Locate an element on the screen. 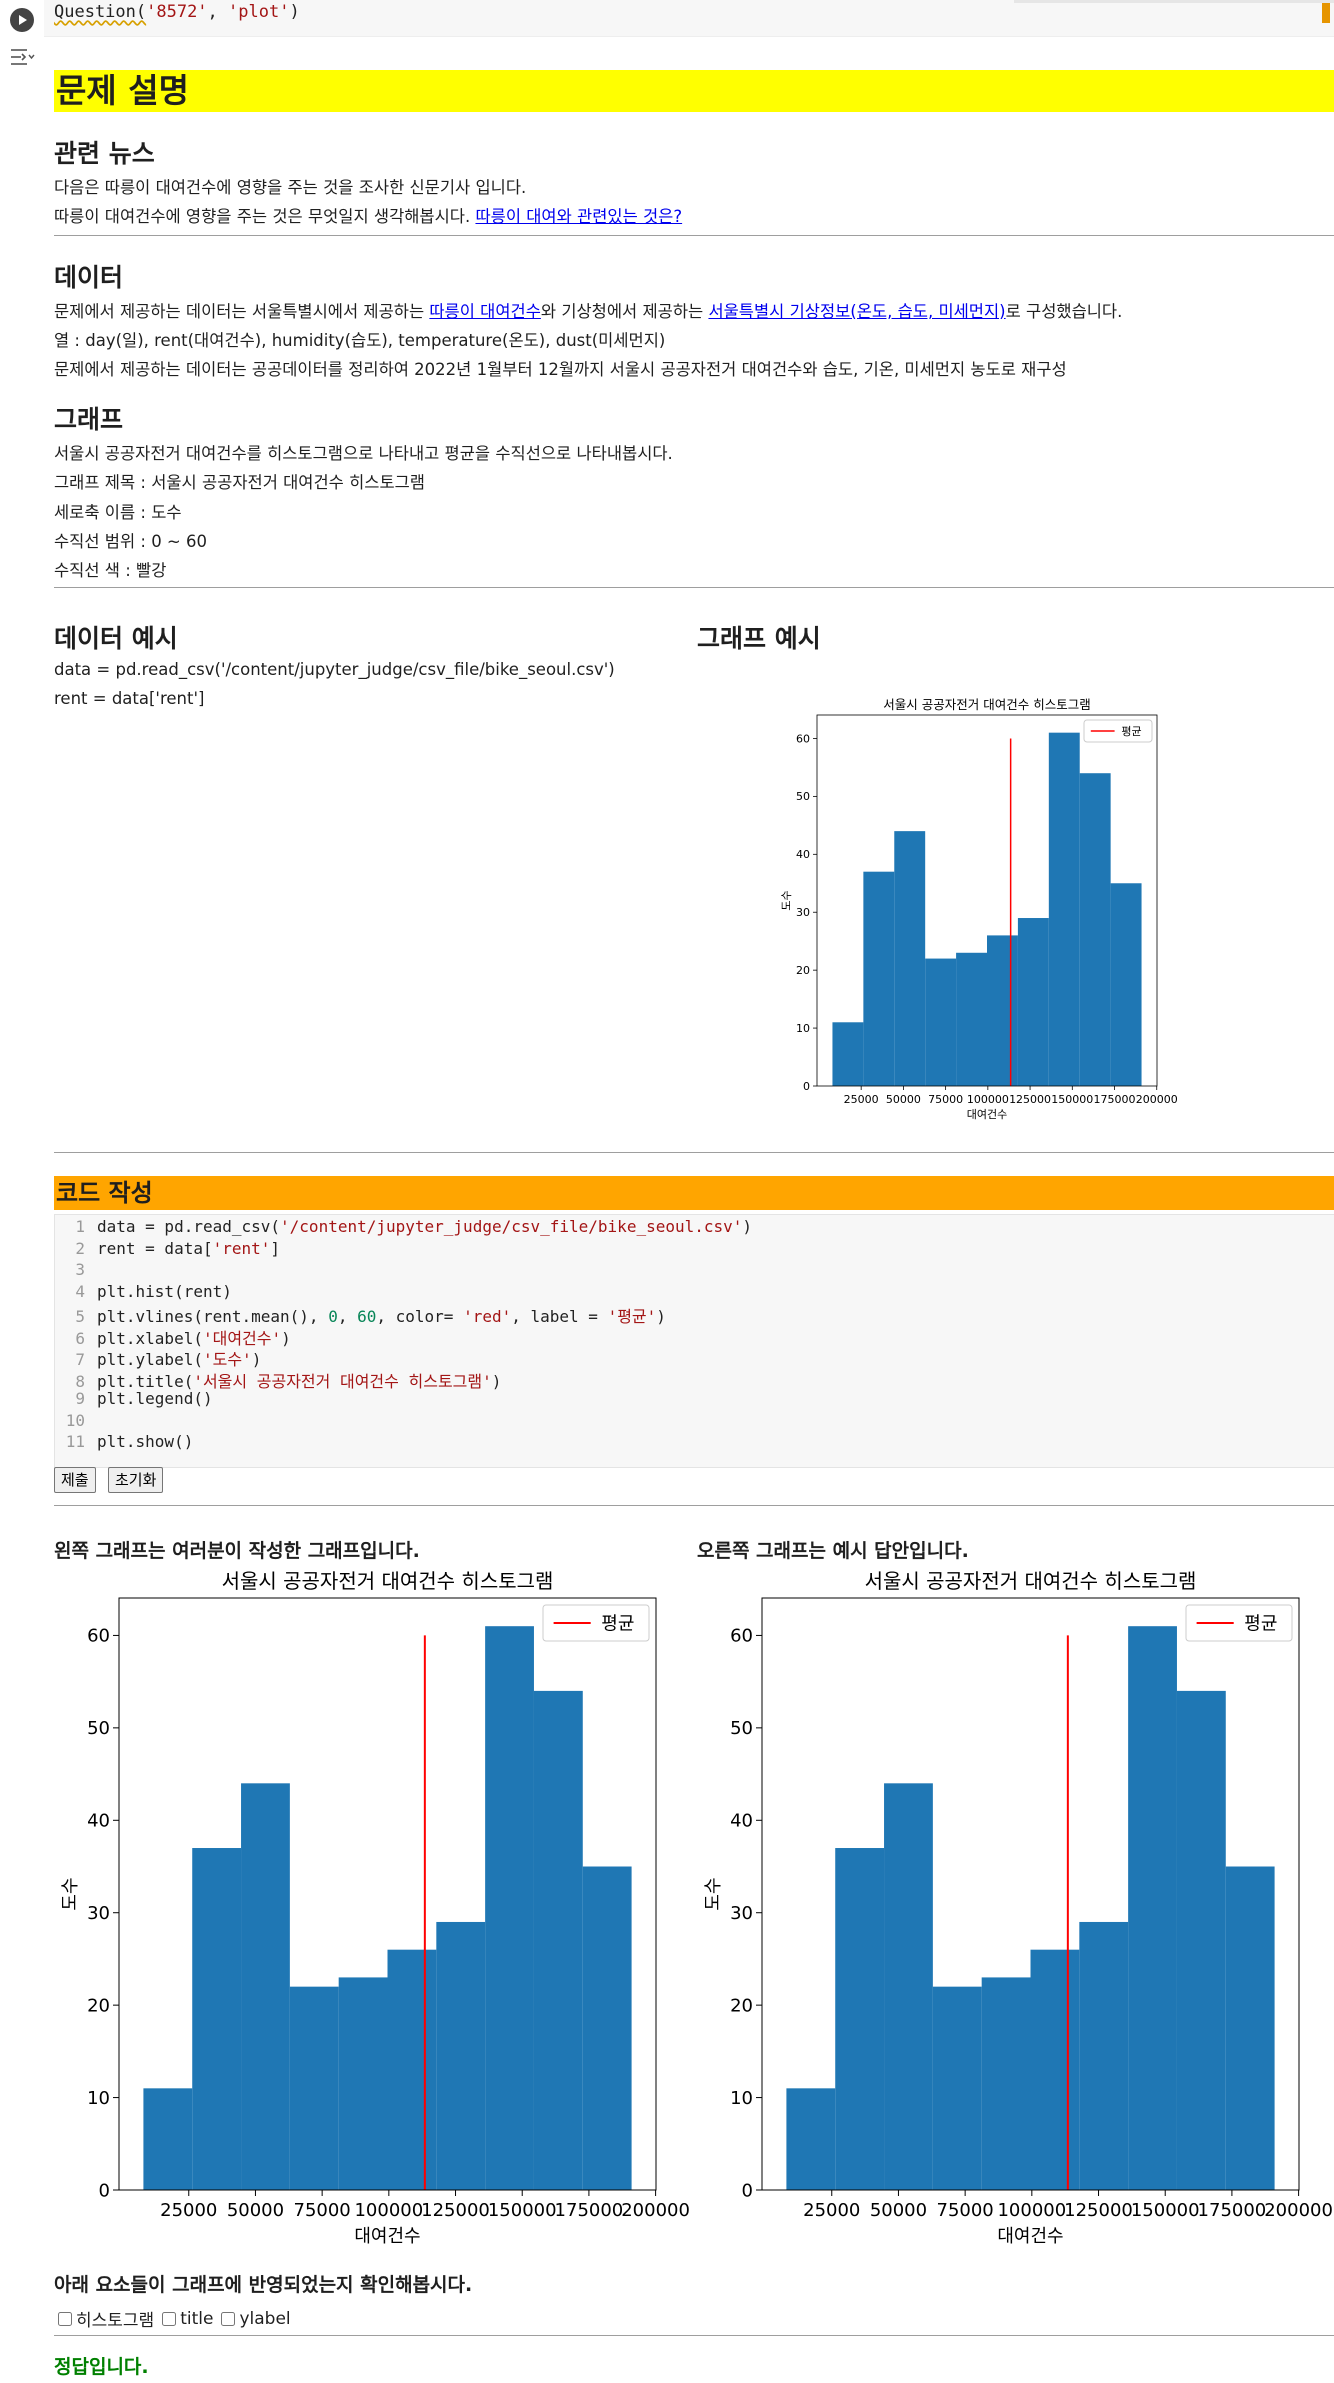  example-data-heading: 데이터 예시 is located at coordinates (116, 638).